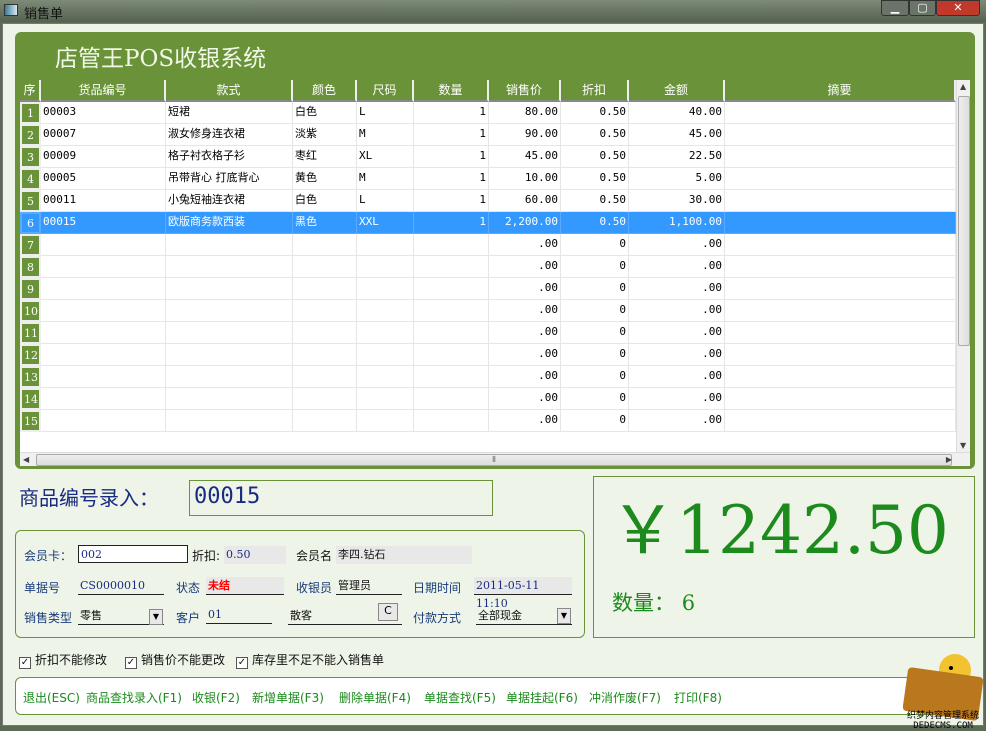  I want to click on column-header-product-code: 货品编号, so click(103, 91).